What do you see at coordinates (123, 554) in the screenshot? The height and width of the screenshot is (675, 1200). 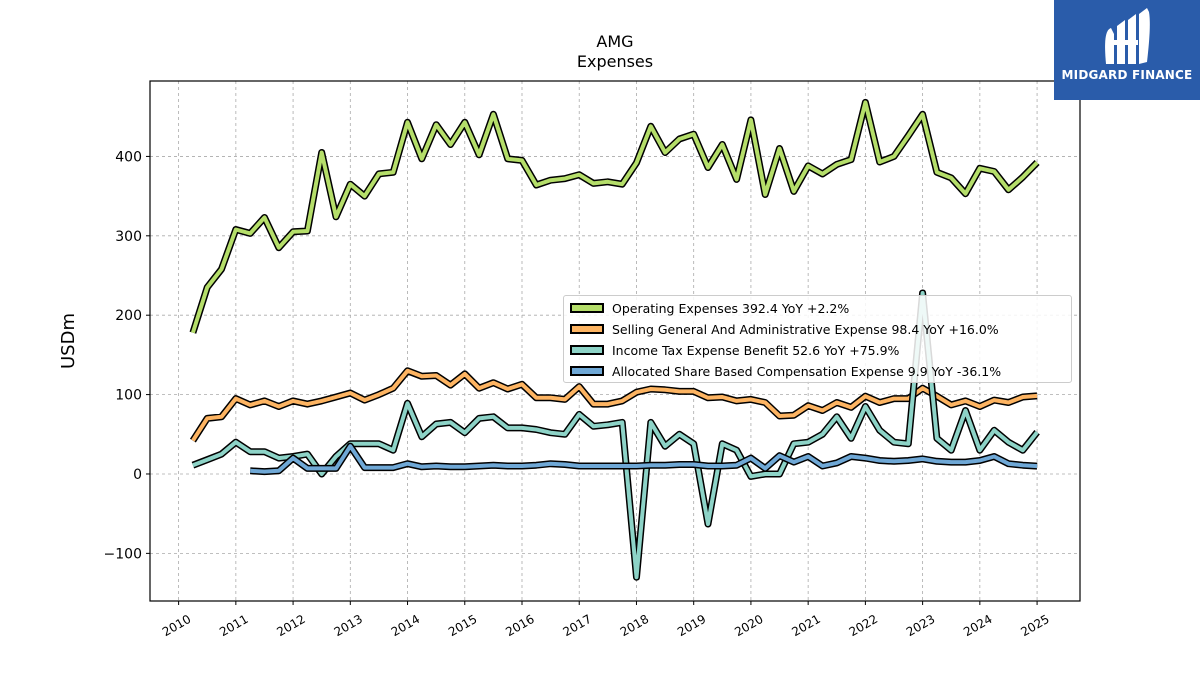 I see `y-tick-label: −100` at bounding box center [123, 554].